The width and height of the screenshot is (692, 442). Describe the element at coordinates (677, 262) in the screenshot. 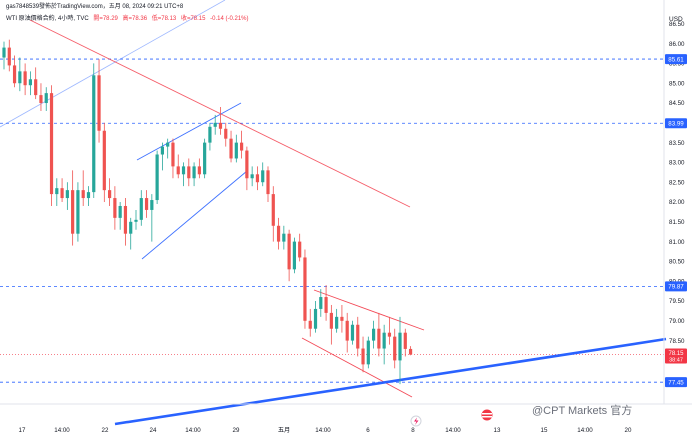

I see `y-tick-label: 80.50` at that location.